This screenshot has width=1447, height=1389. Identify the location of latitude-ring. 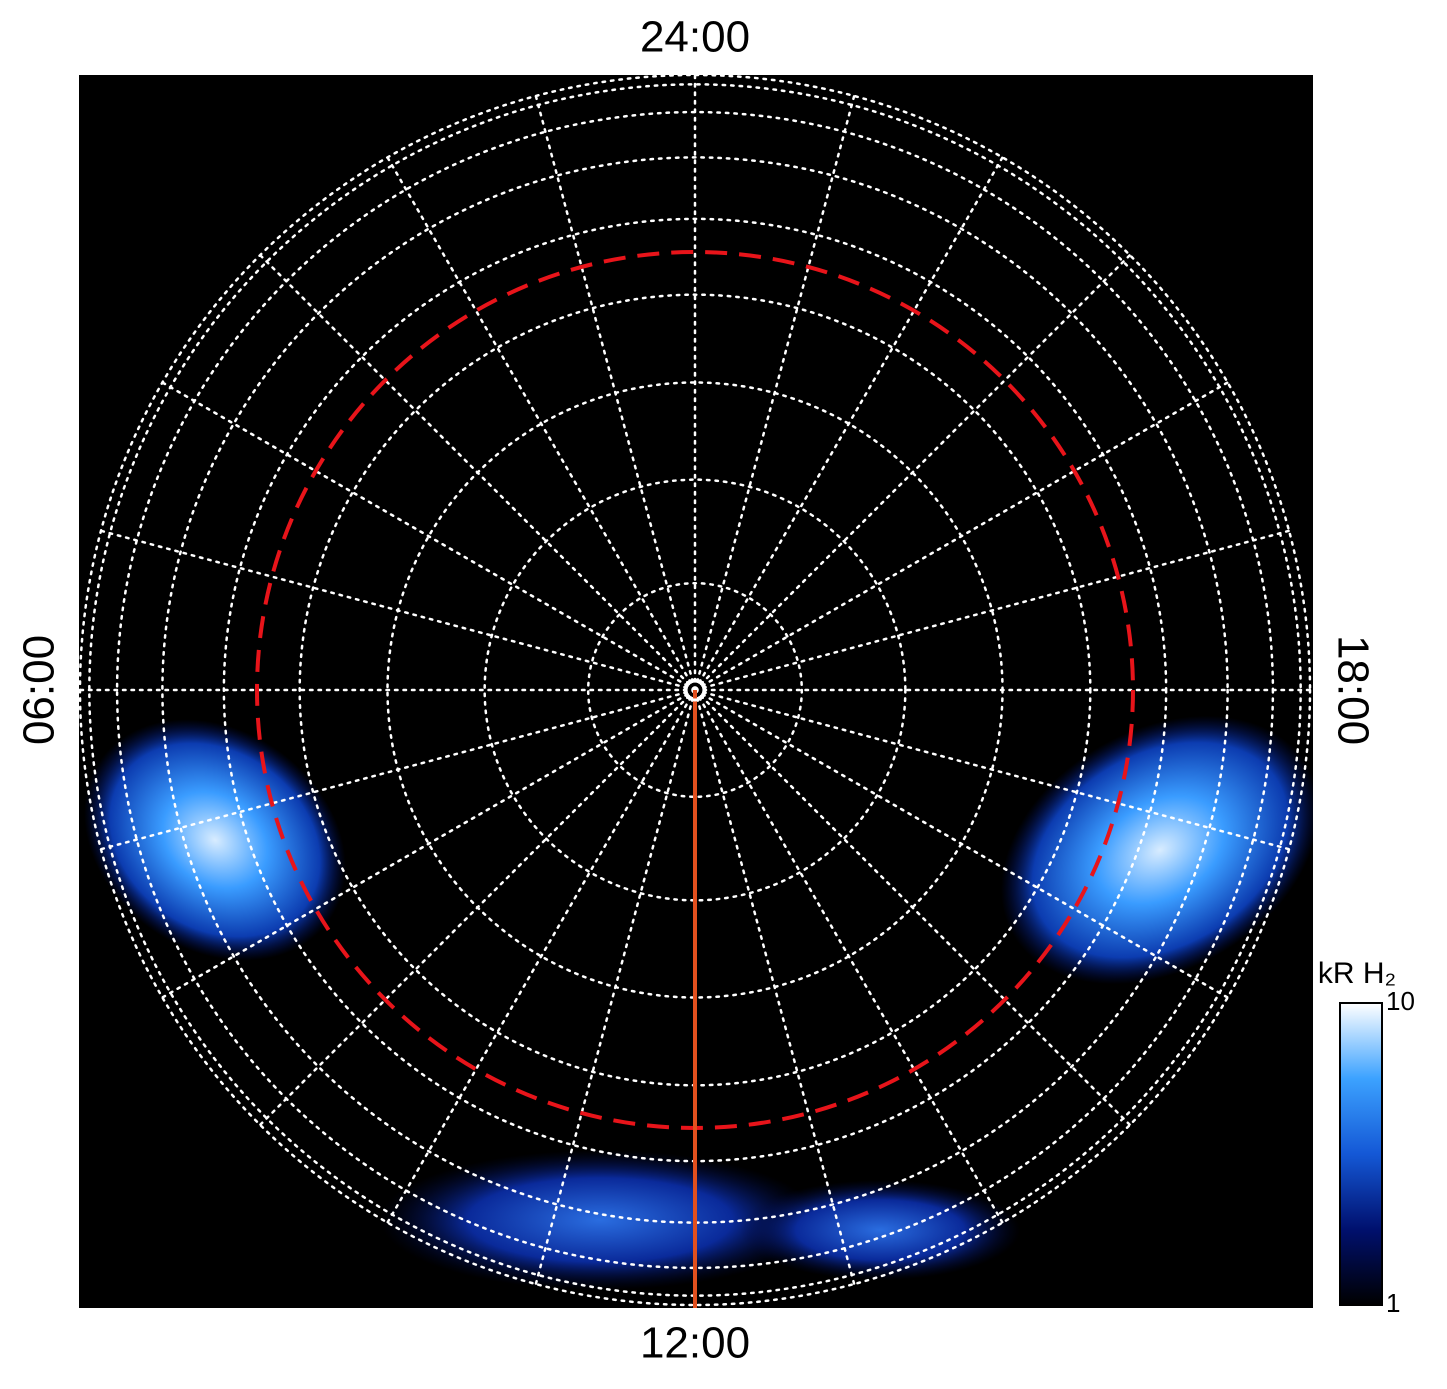
(695, 690).